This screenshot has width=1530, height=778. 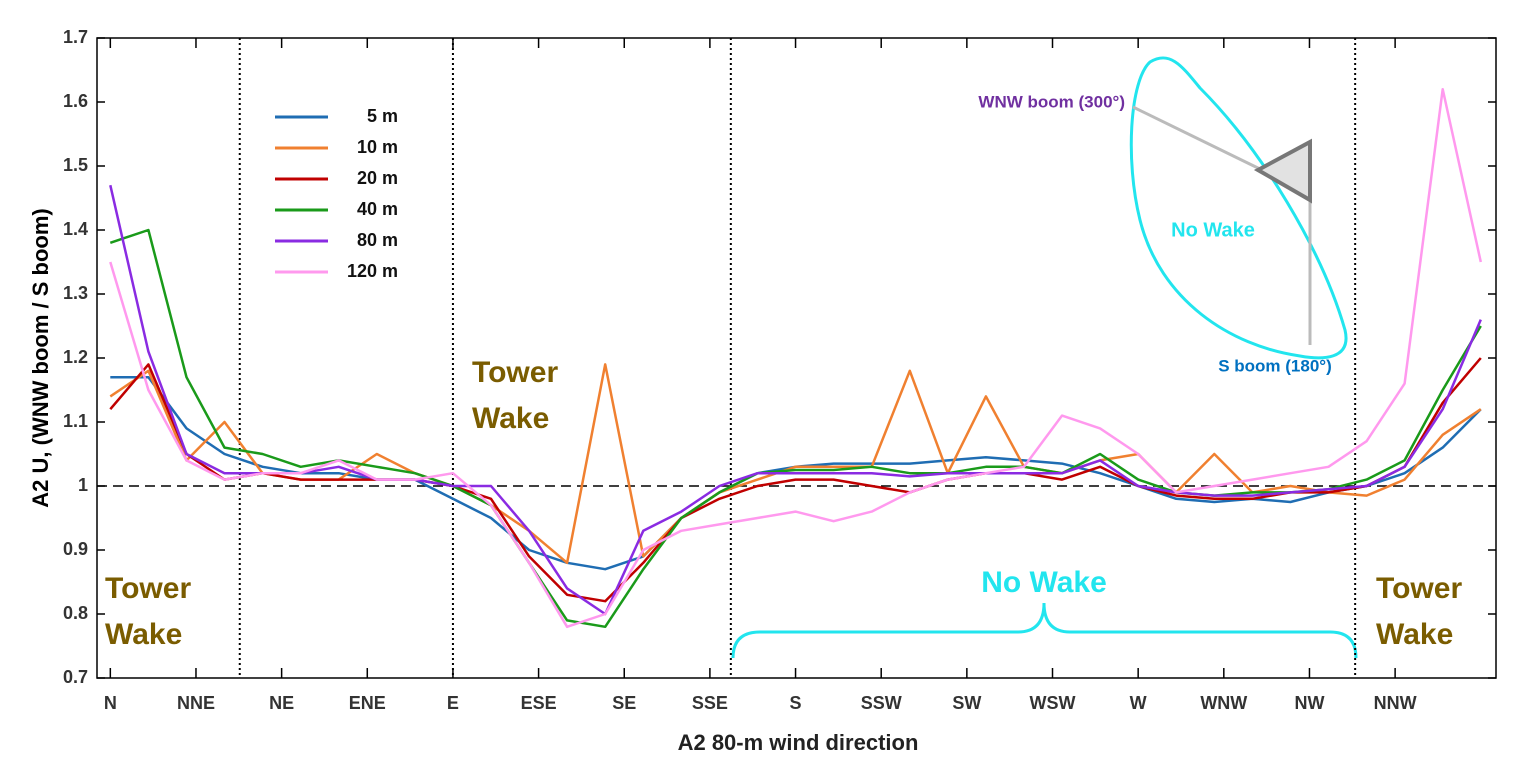 I want to click on no-wake-label: No Wake, so click(x=1044, y=582).